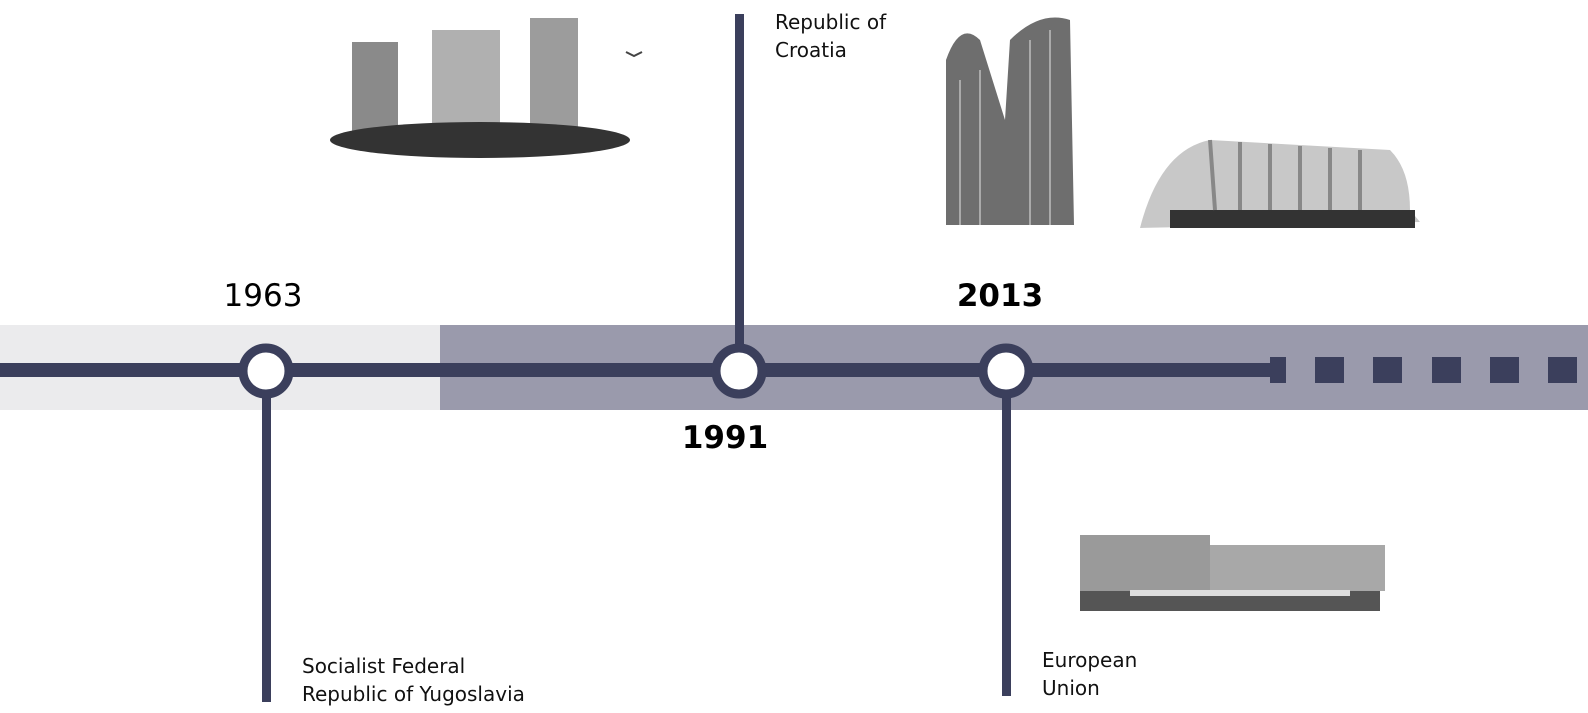 The height and width of the screenshot is (713, 1588). Describe the element at coordinates (1089, 660) in the screenshot. I see `event-label: European` at that location.